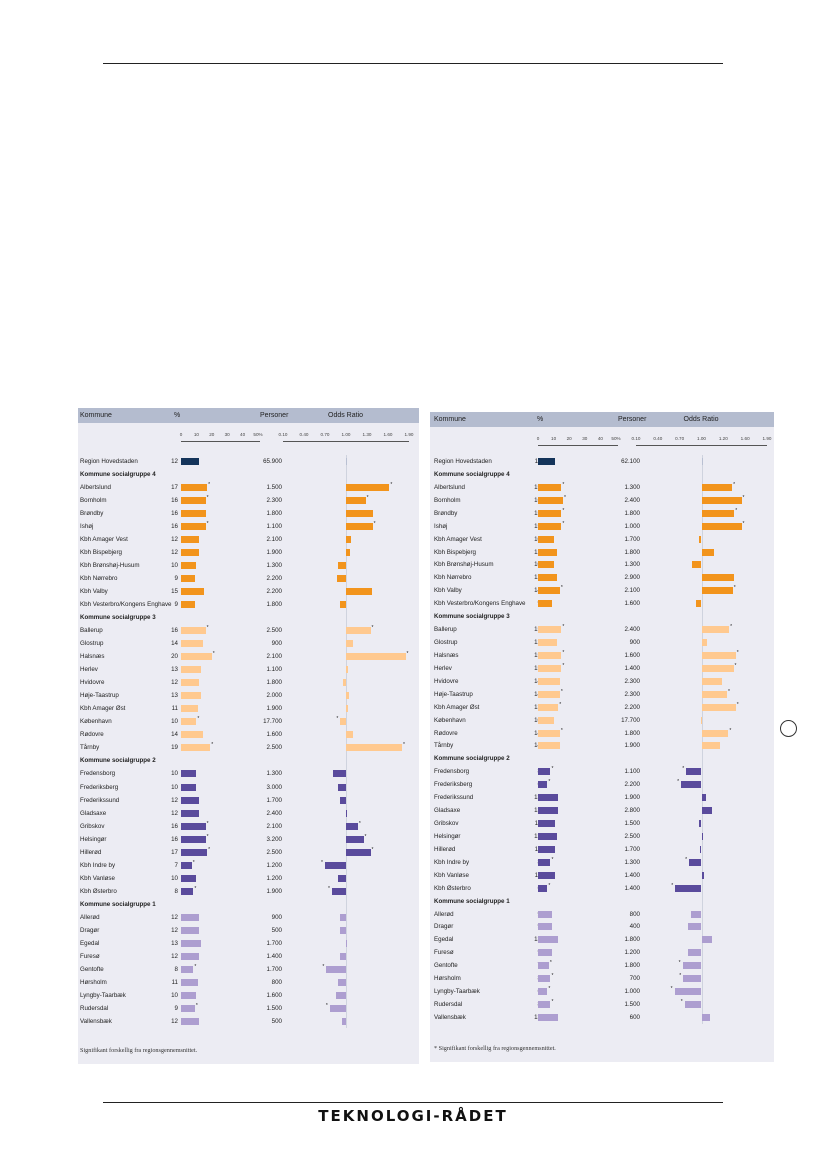 The height and width of the screenshot is (1169, 826). I want to click on row-name: Kbh Østerbro, so click(98, 891).